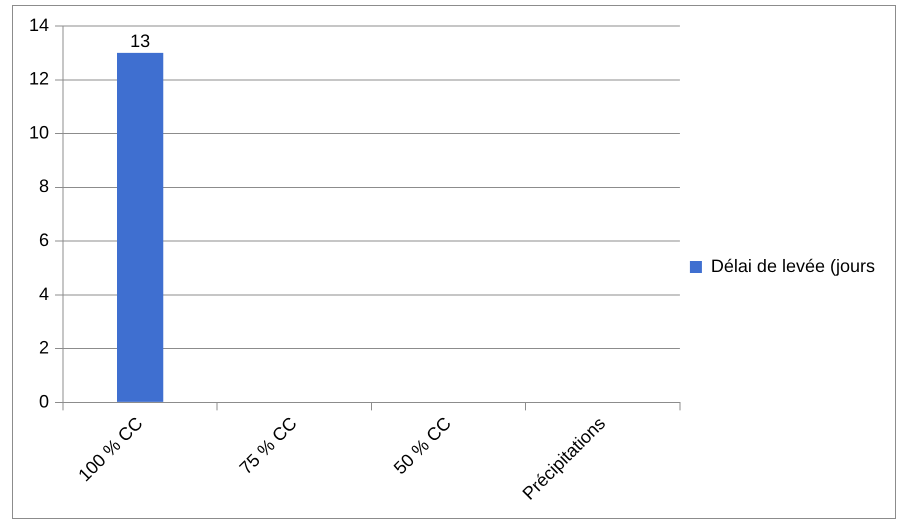  I want to click on x-tick-label: 75 % CC, so click(268, 445).